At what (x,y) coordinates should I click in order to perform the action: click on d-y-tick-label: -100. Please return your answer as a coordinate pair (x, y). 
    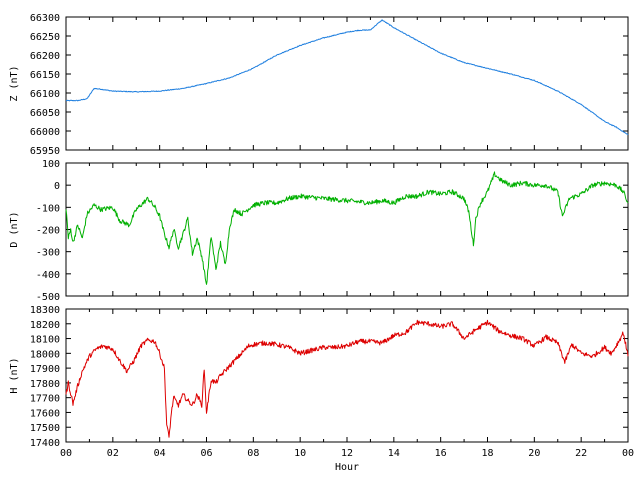
    Looking at the image, I should click on (48, 208).